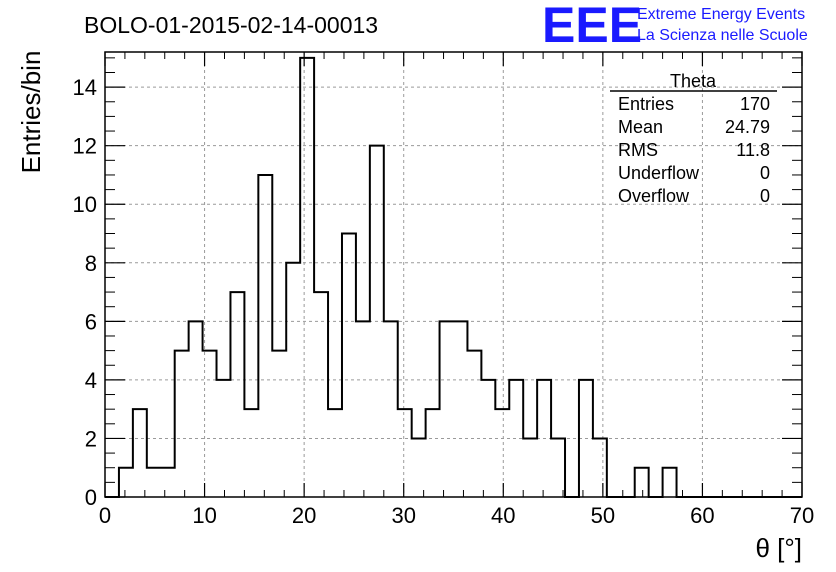  Describe the element at coordinates (85, 87) in the screenshot. I see `y-tick-label: 14` at that location.